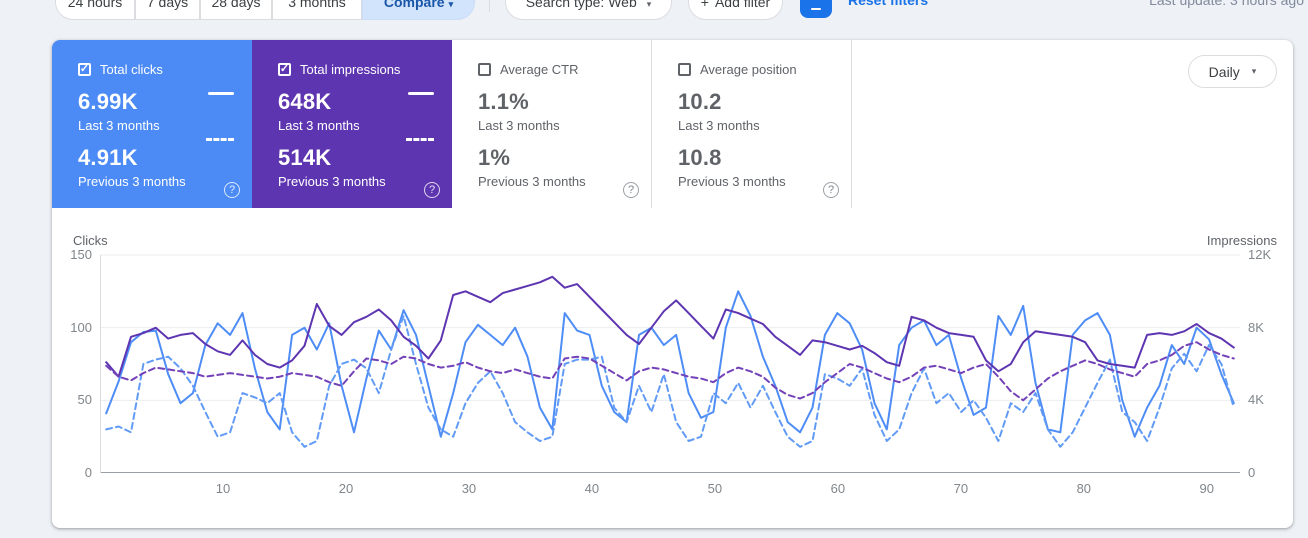  I want to click on date-range-label: 3 months, so click(317, 5).